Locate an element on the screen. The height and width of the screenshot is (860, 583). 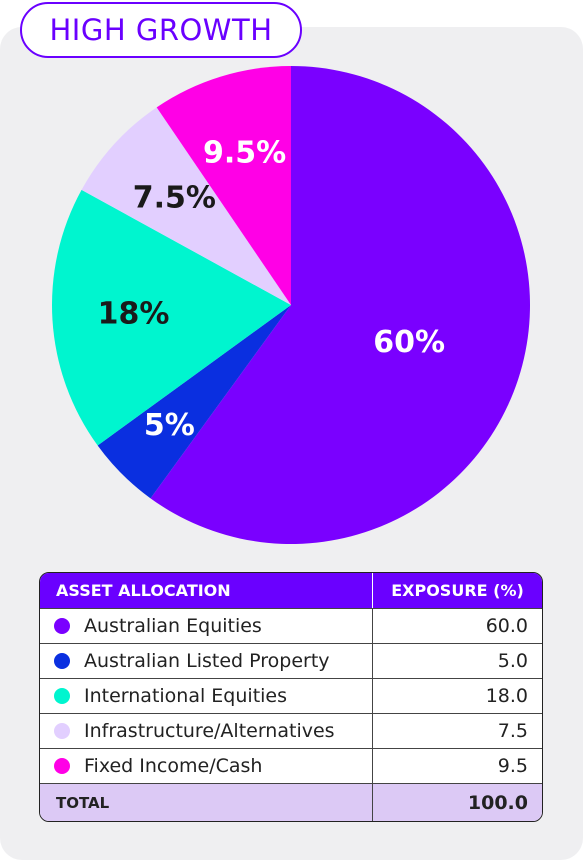
portfolio-title-badge: HIGH GROWTH is located at coordinates (161, 30).